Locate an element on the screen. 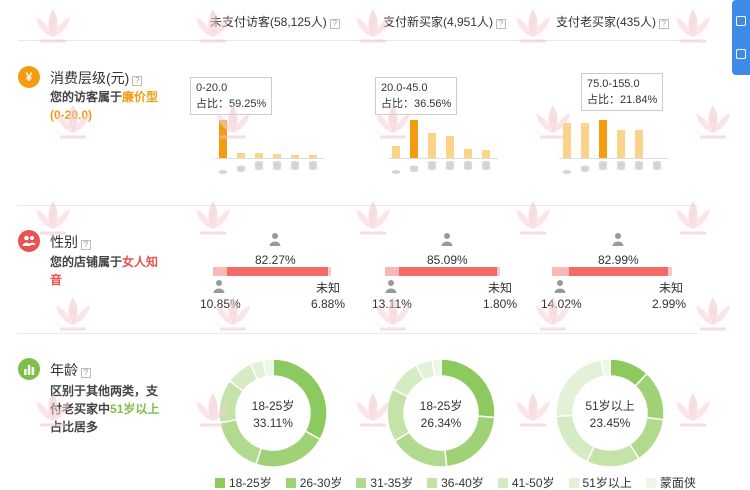 The height and width of the screenshot is (490, 750). column-header-new-buyers: 支付新买家(4,951人)? is located at coordinates (445, 21).